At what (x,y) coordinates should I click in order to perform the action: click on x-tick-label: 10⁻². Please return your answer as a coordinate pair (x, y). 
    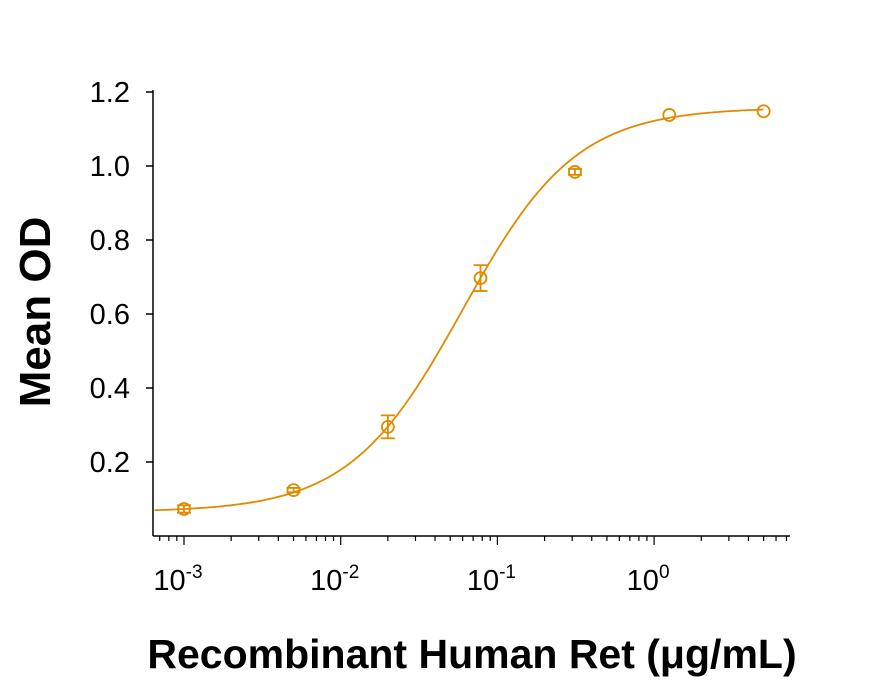
    Looking at the image, I should click on (334, 579).